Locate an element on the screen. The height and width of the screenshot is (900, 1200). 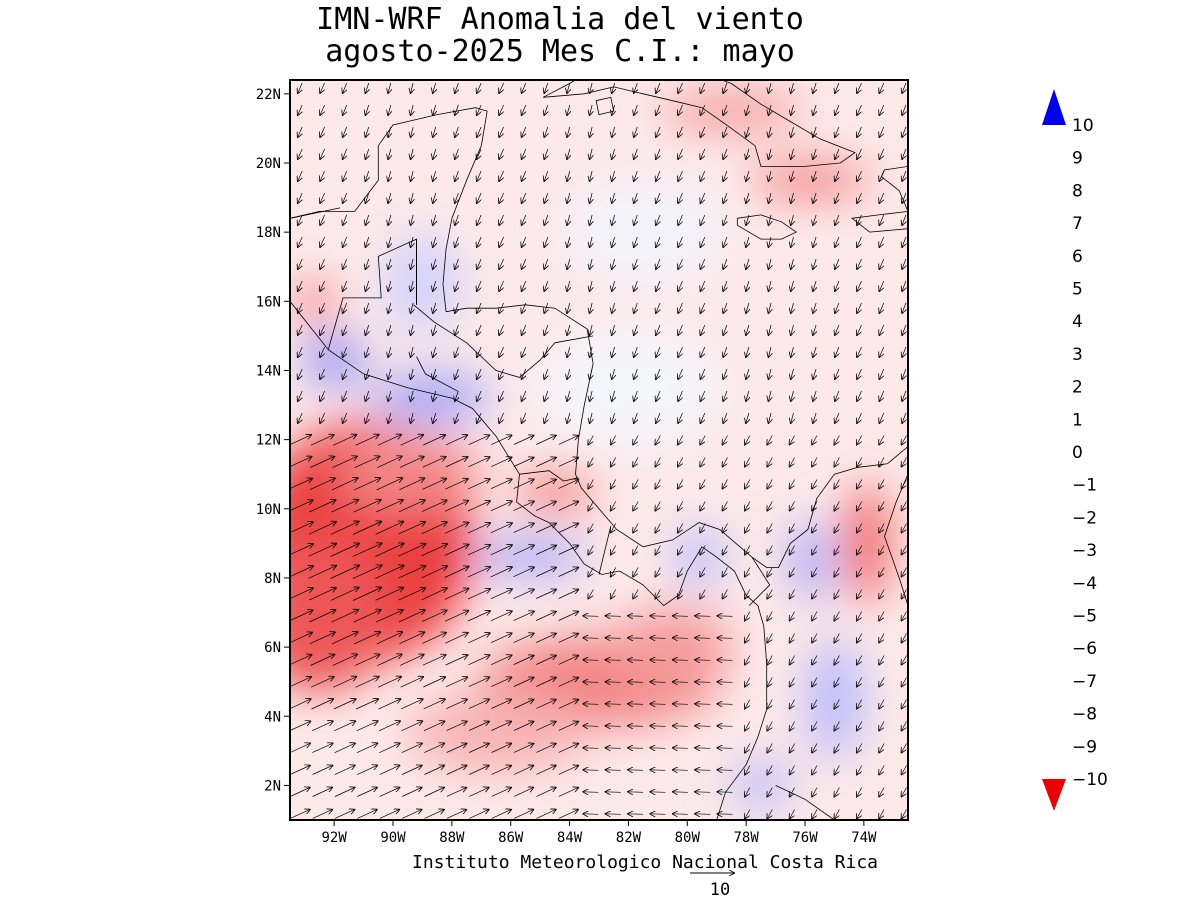
longitude-axis: 92W 90W 88W 86W 84W 82W 80W 78W 76W 74W is located at coordinates (599, 833).